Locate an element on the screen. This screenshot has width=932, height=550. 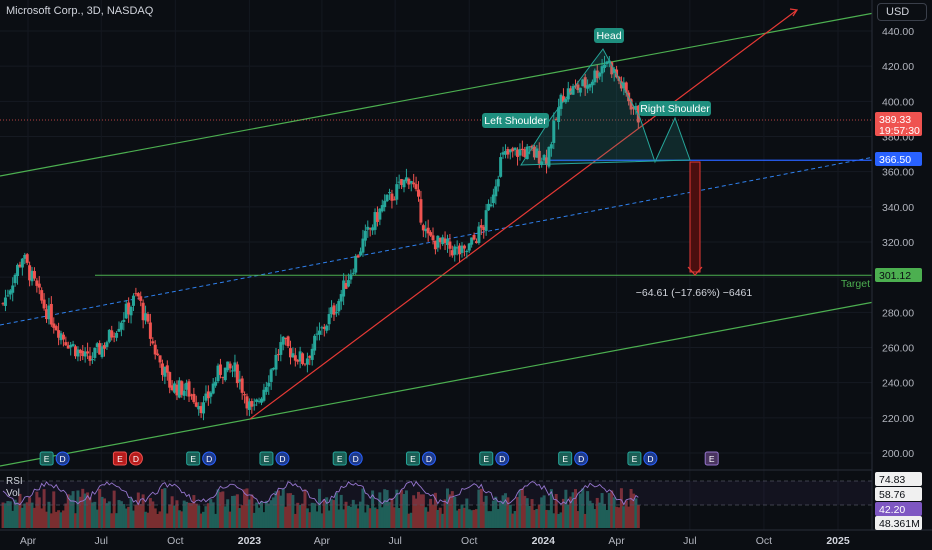
earnings-marker-letter: E is located at coordinates (712, 459).